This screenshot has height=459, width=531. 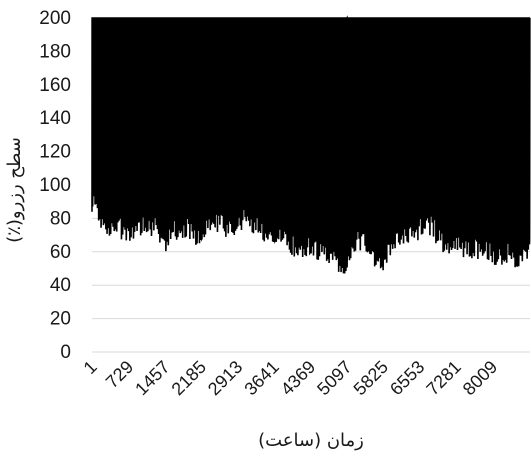 I want to click on x-tick-label: 1, so click(x=90, y=367).